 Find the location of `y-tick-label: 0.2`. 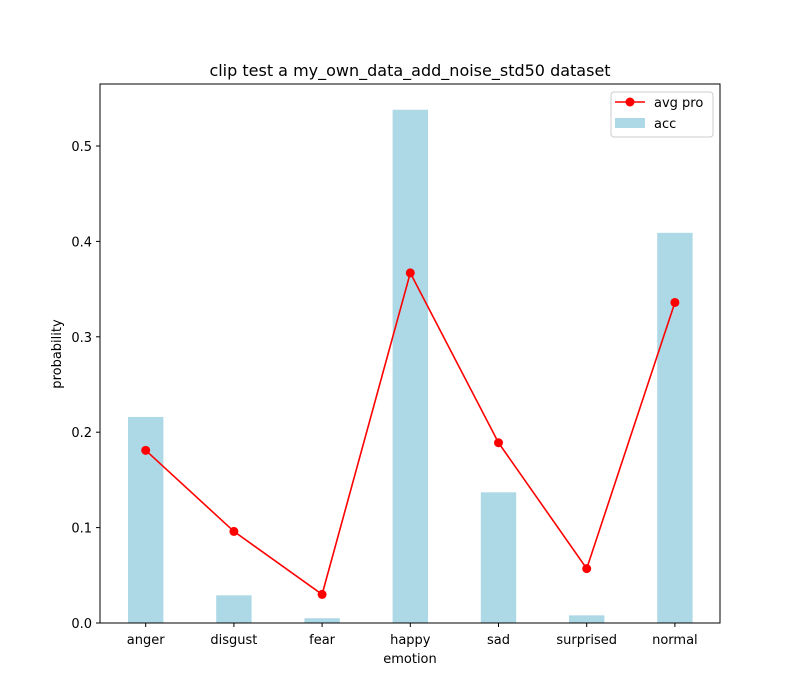

y-tick-label: 0.2 is located at coordinates (81, 433).